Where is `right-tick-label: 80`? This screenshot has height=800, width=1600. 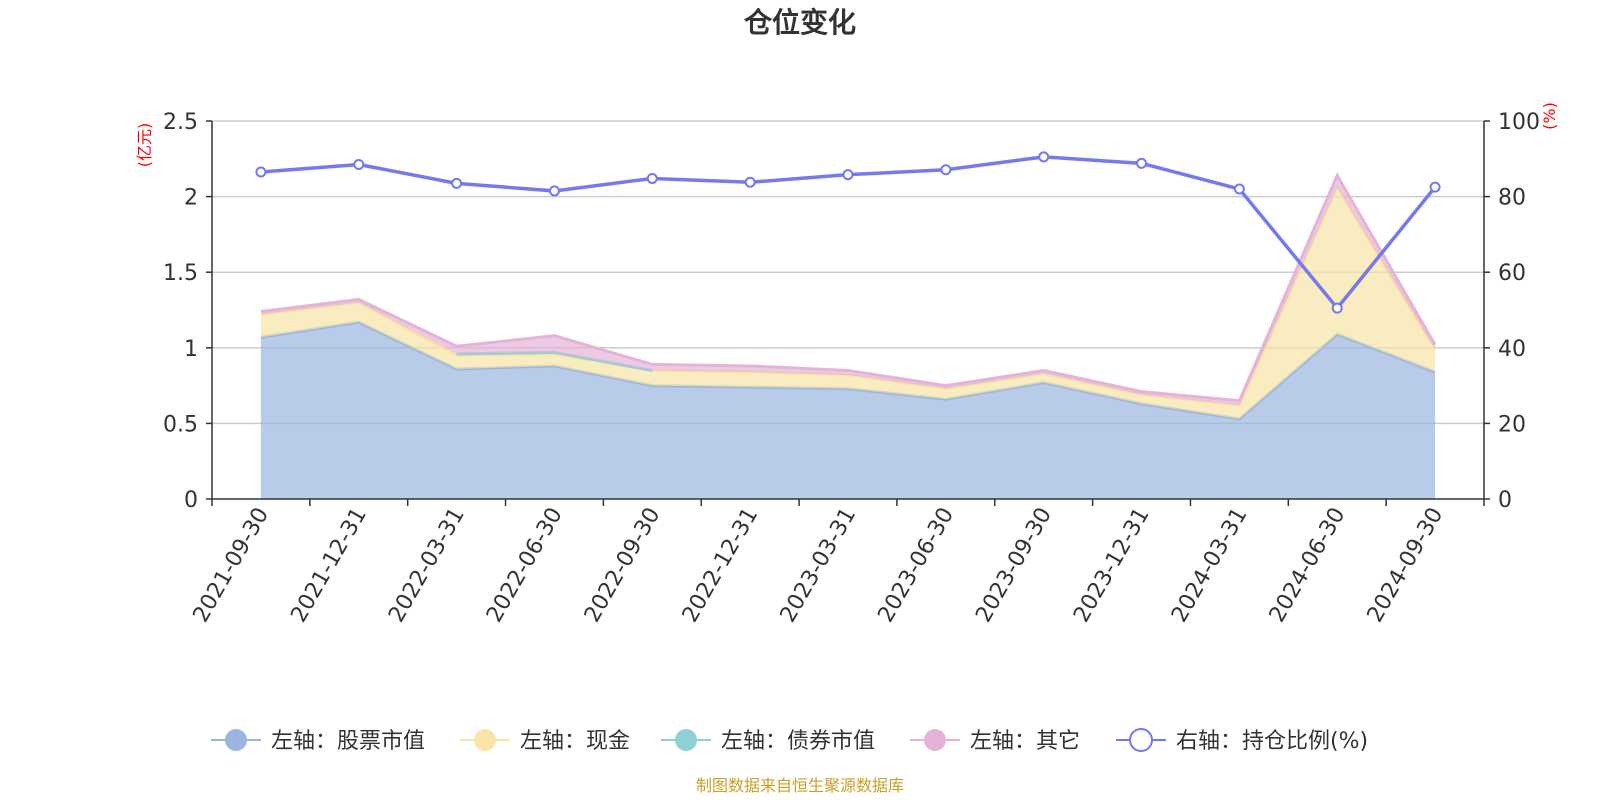 right-tick-label: 80 is located at coordinates (1512, 198).